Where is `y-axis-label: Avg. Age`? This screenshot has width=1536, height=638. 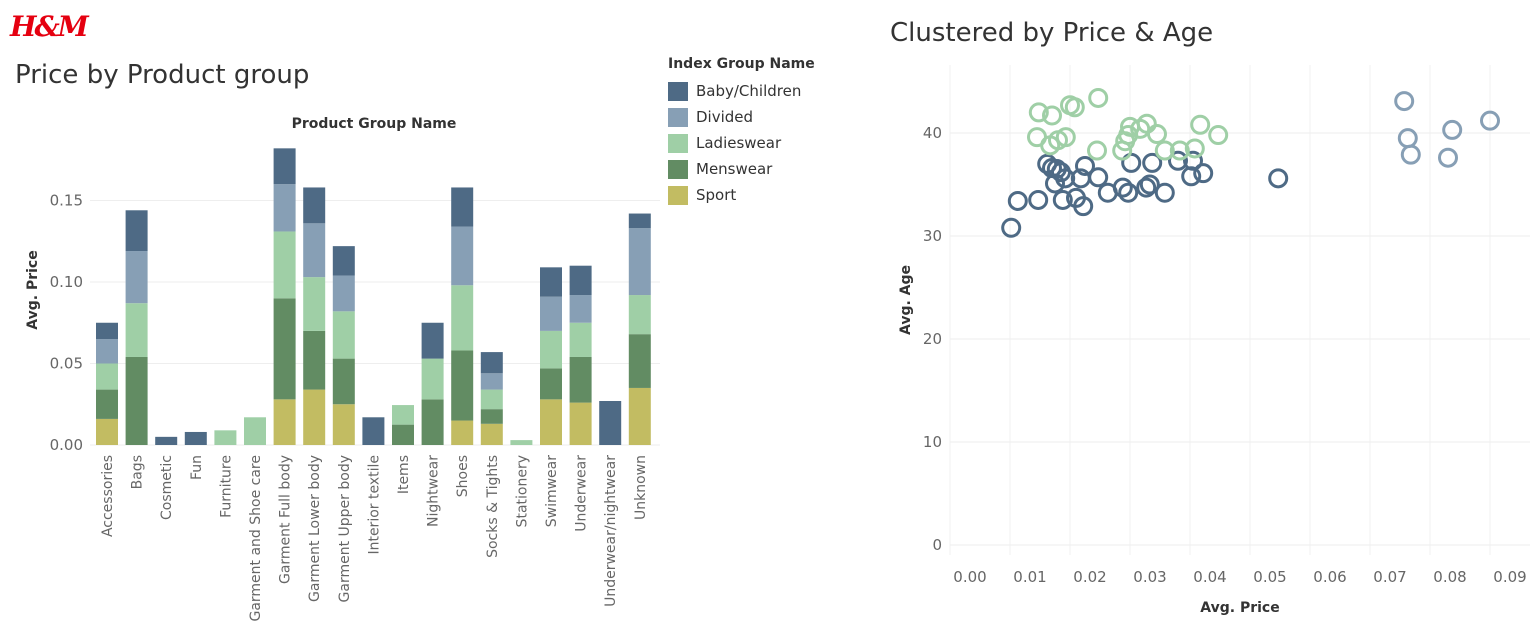
y-axis-label: Avg. Age is located at coordinates (906, 300).